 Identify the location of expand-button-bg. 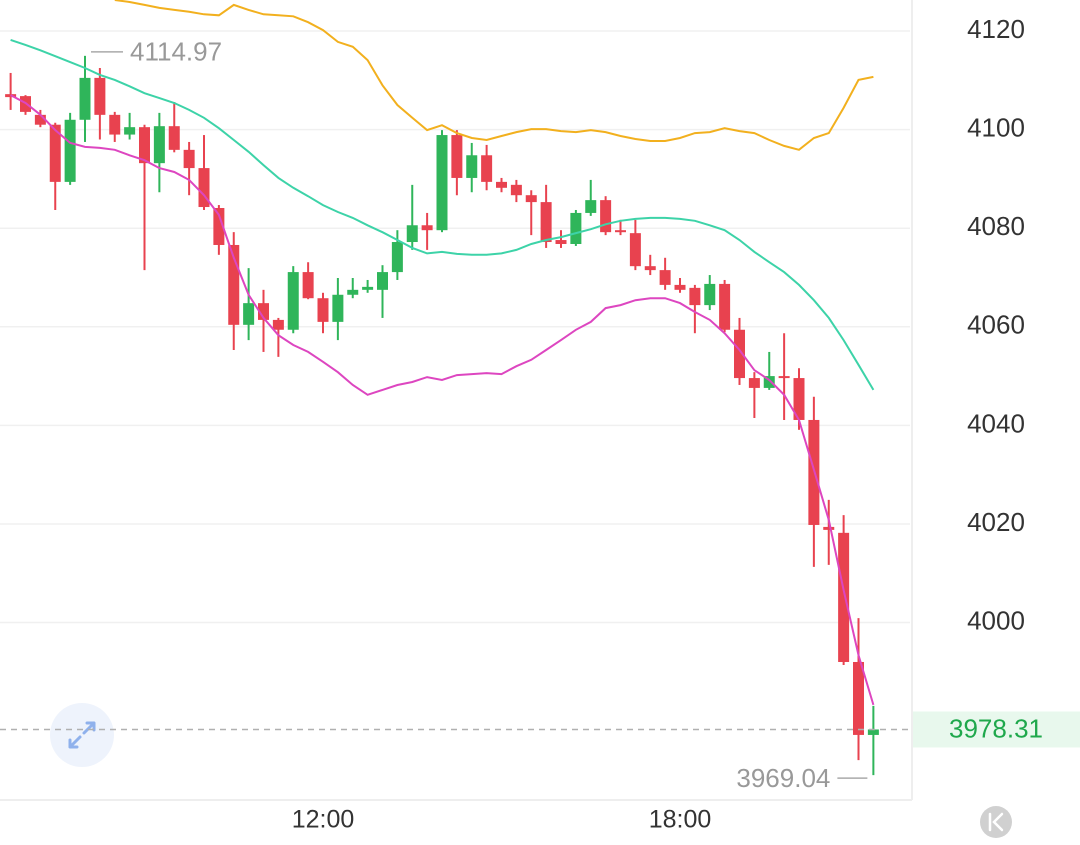
(82, 735).